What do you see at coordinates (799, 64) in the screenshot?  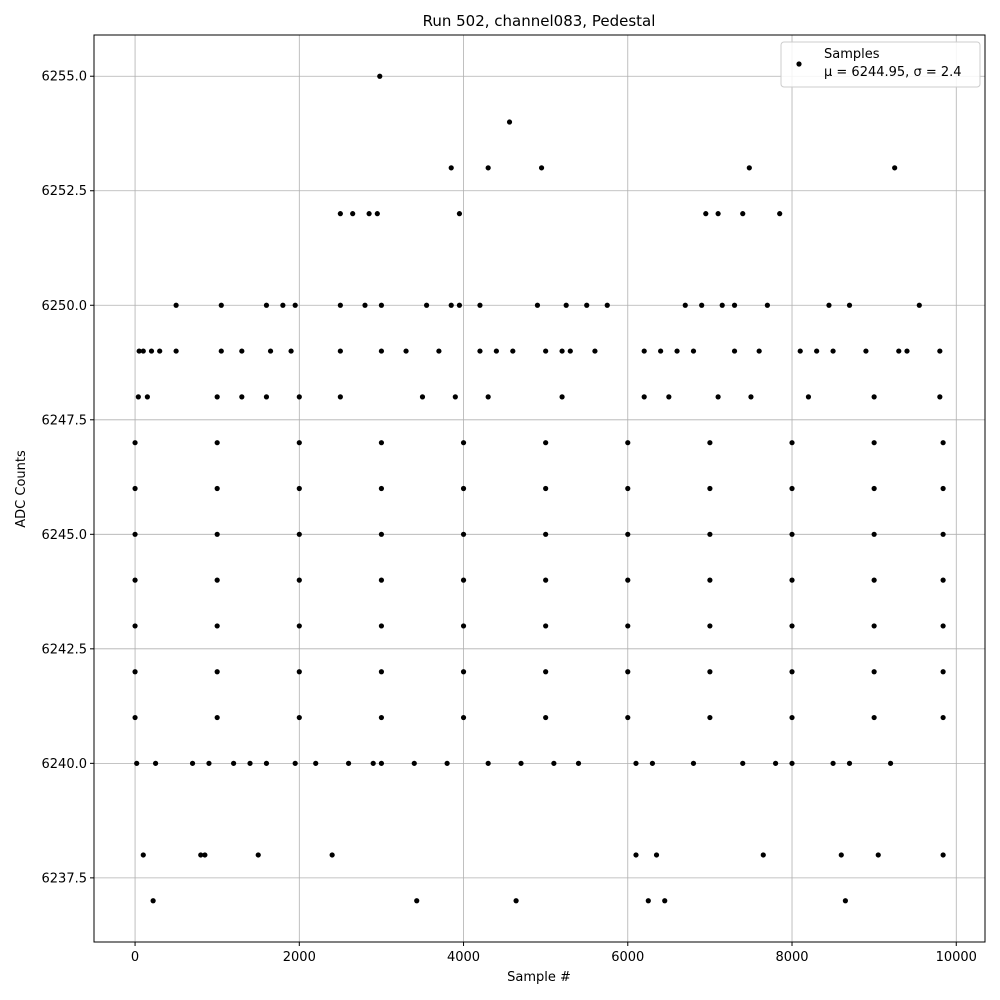 I see `legend-marker` at bounding box center [799, 64].